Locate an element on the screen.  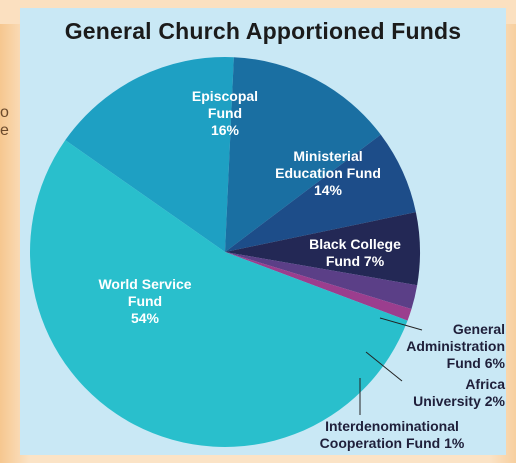
slice-label-interdenominational-cooperation-fund: Interdenominational Cooperation Fund 1% is located at coordinates (392, 434).